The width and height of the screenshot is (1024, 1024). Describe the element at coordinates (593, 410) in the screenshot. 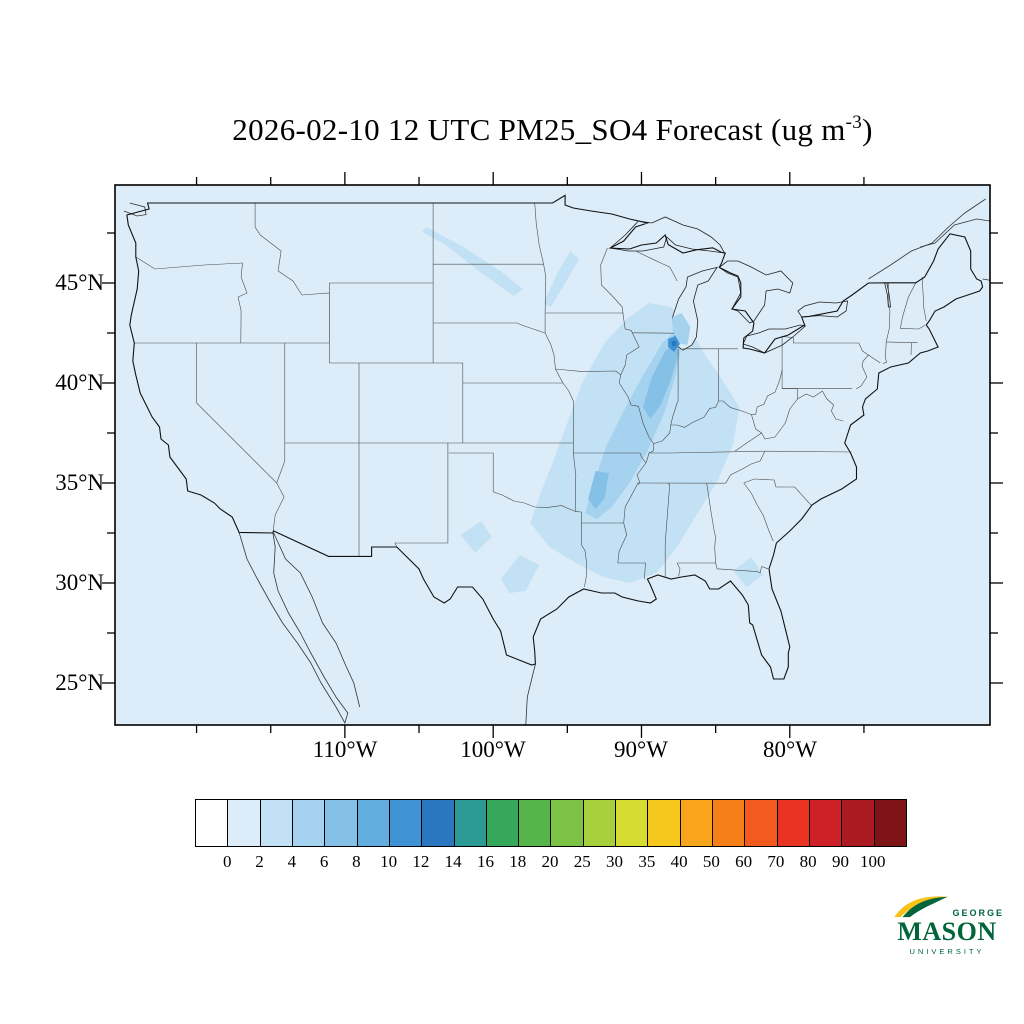

I see `concentration-layer` at that location.